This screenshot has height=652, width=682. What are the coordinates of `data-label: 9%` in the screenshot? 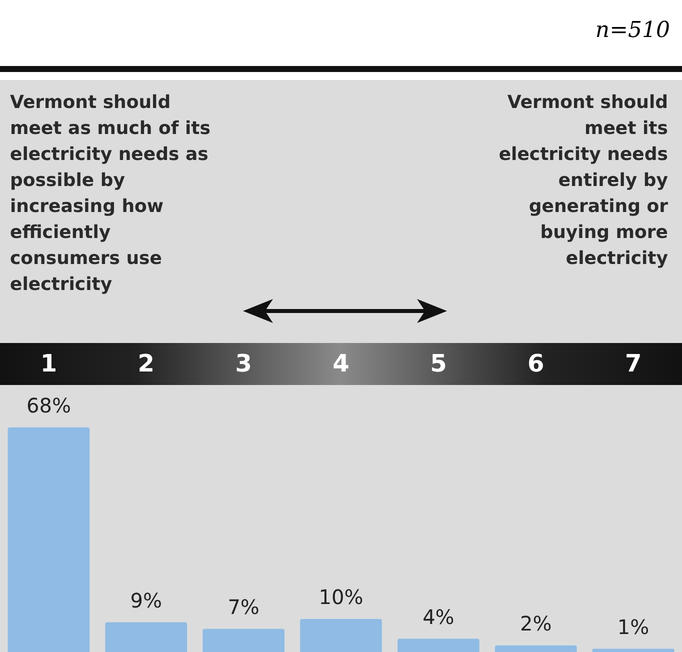 It's located at (146, 600).